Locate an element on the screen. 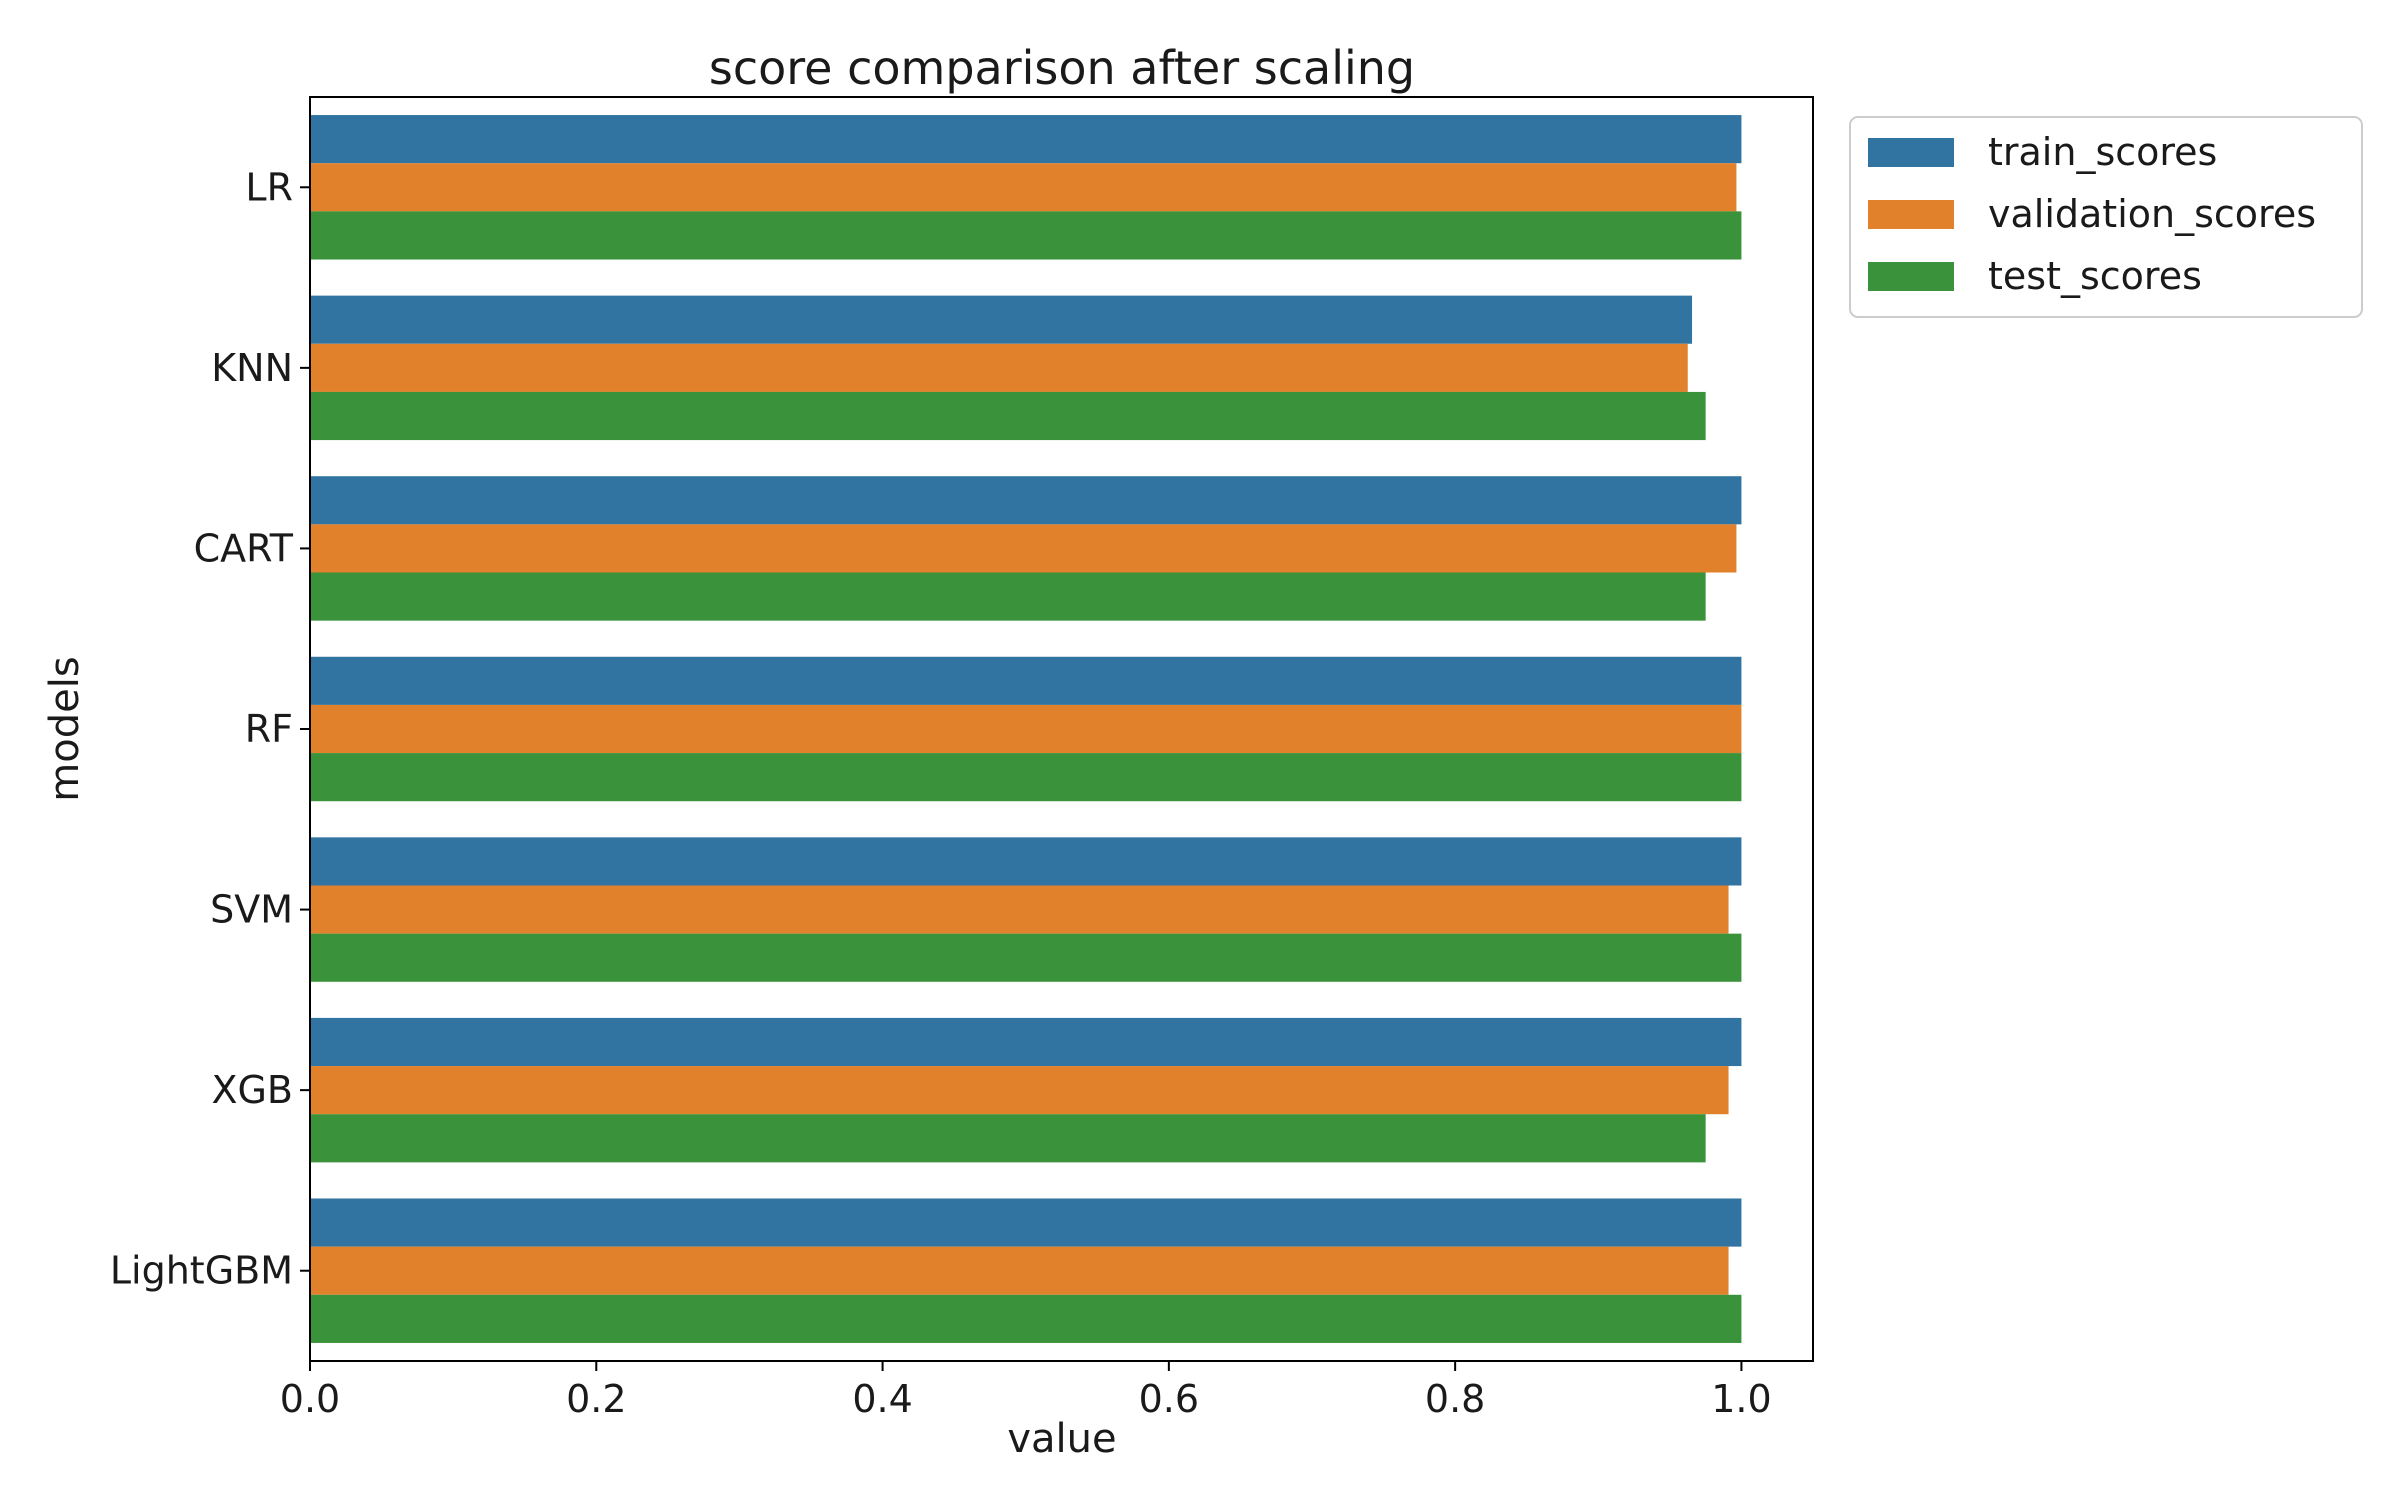 Image resolution: width=2400 pixels, height=1500 pixels. x-tick-label: 0.2 is located at coordinates (596, 1399).